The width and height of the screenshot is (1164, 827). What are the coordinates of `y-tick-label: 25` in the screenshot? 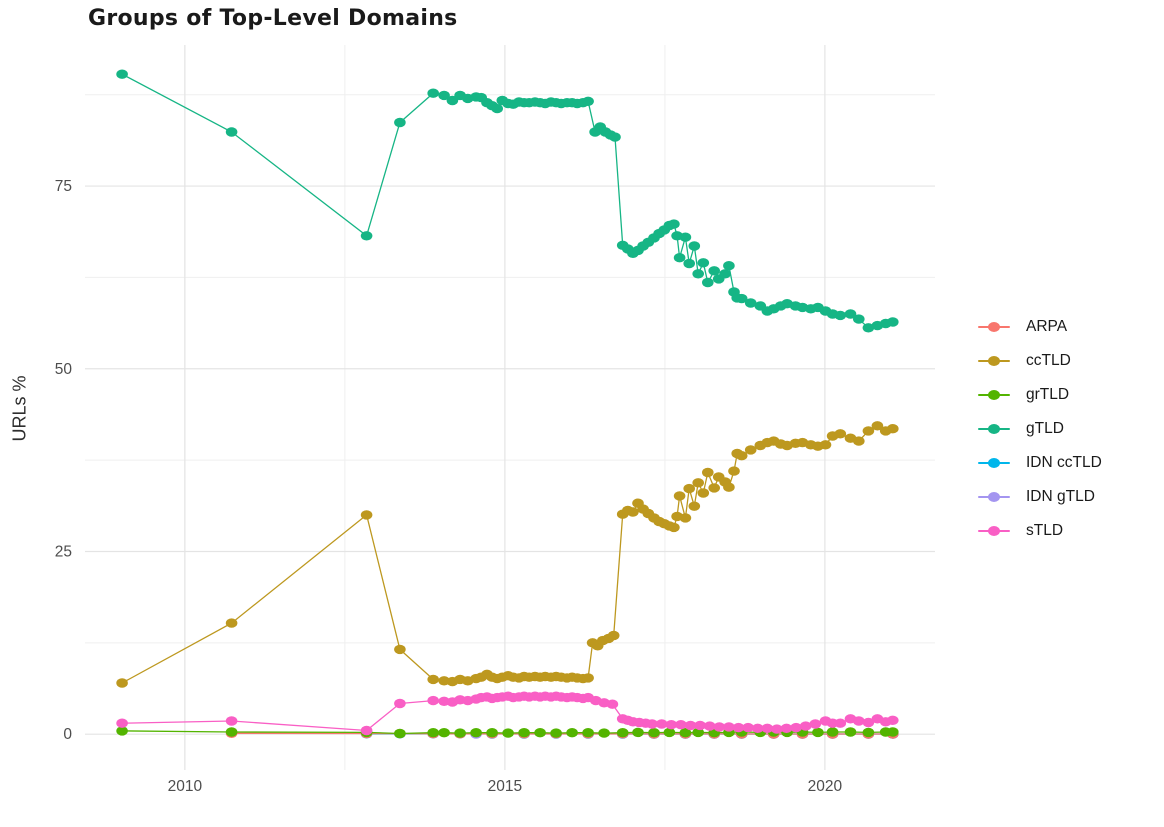 It's located at (63, 551).